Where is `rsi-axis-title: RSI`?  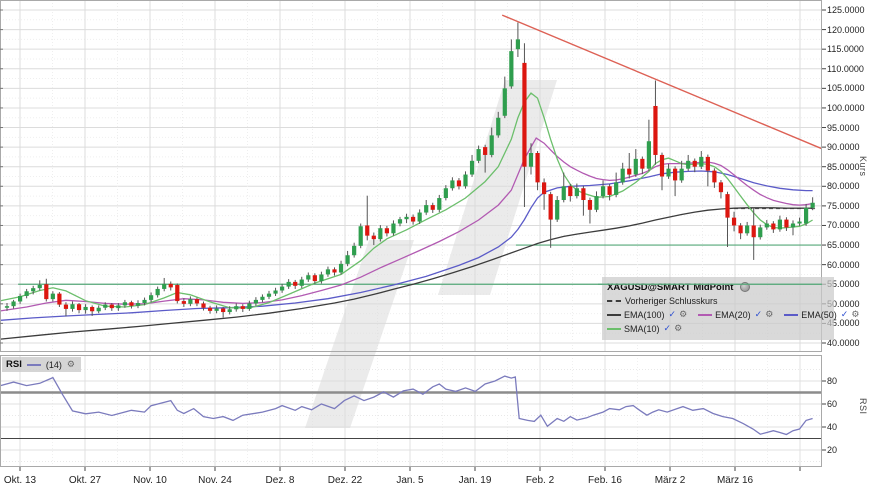
rsi-axis-title: RSI is located at coordinates (863, 406).